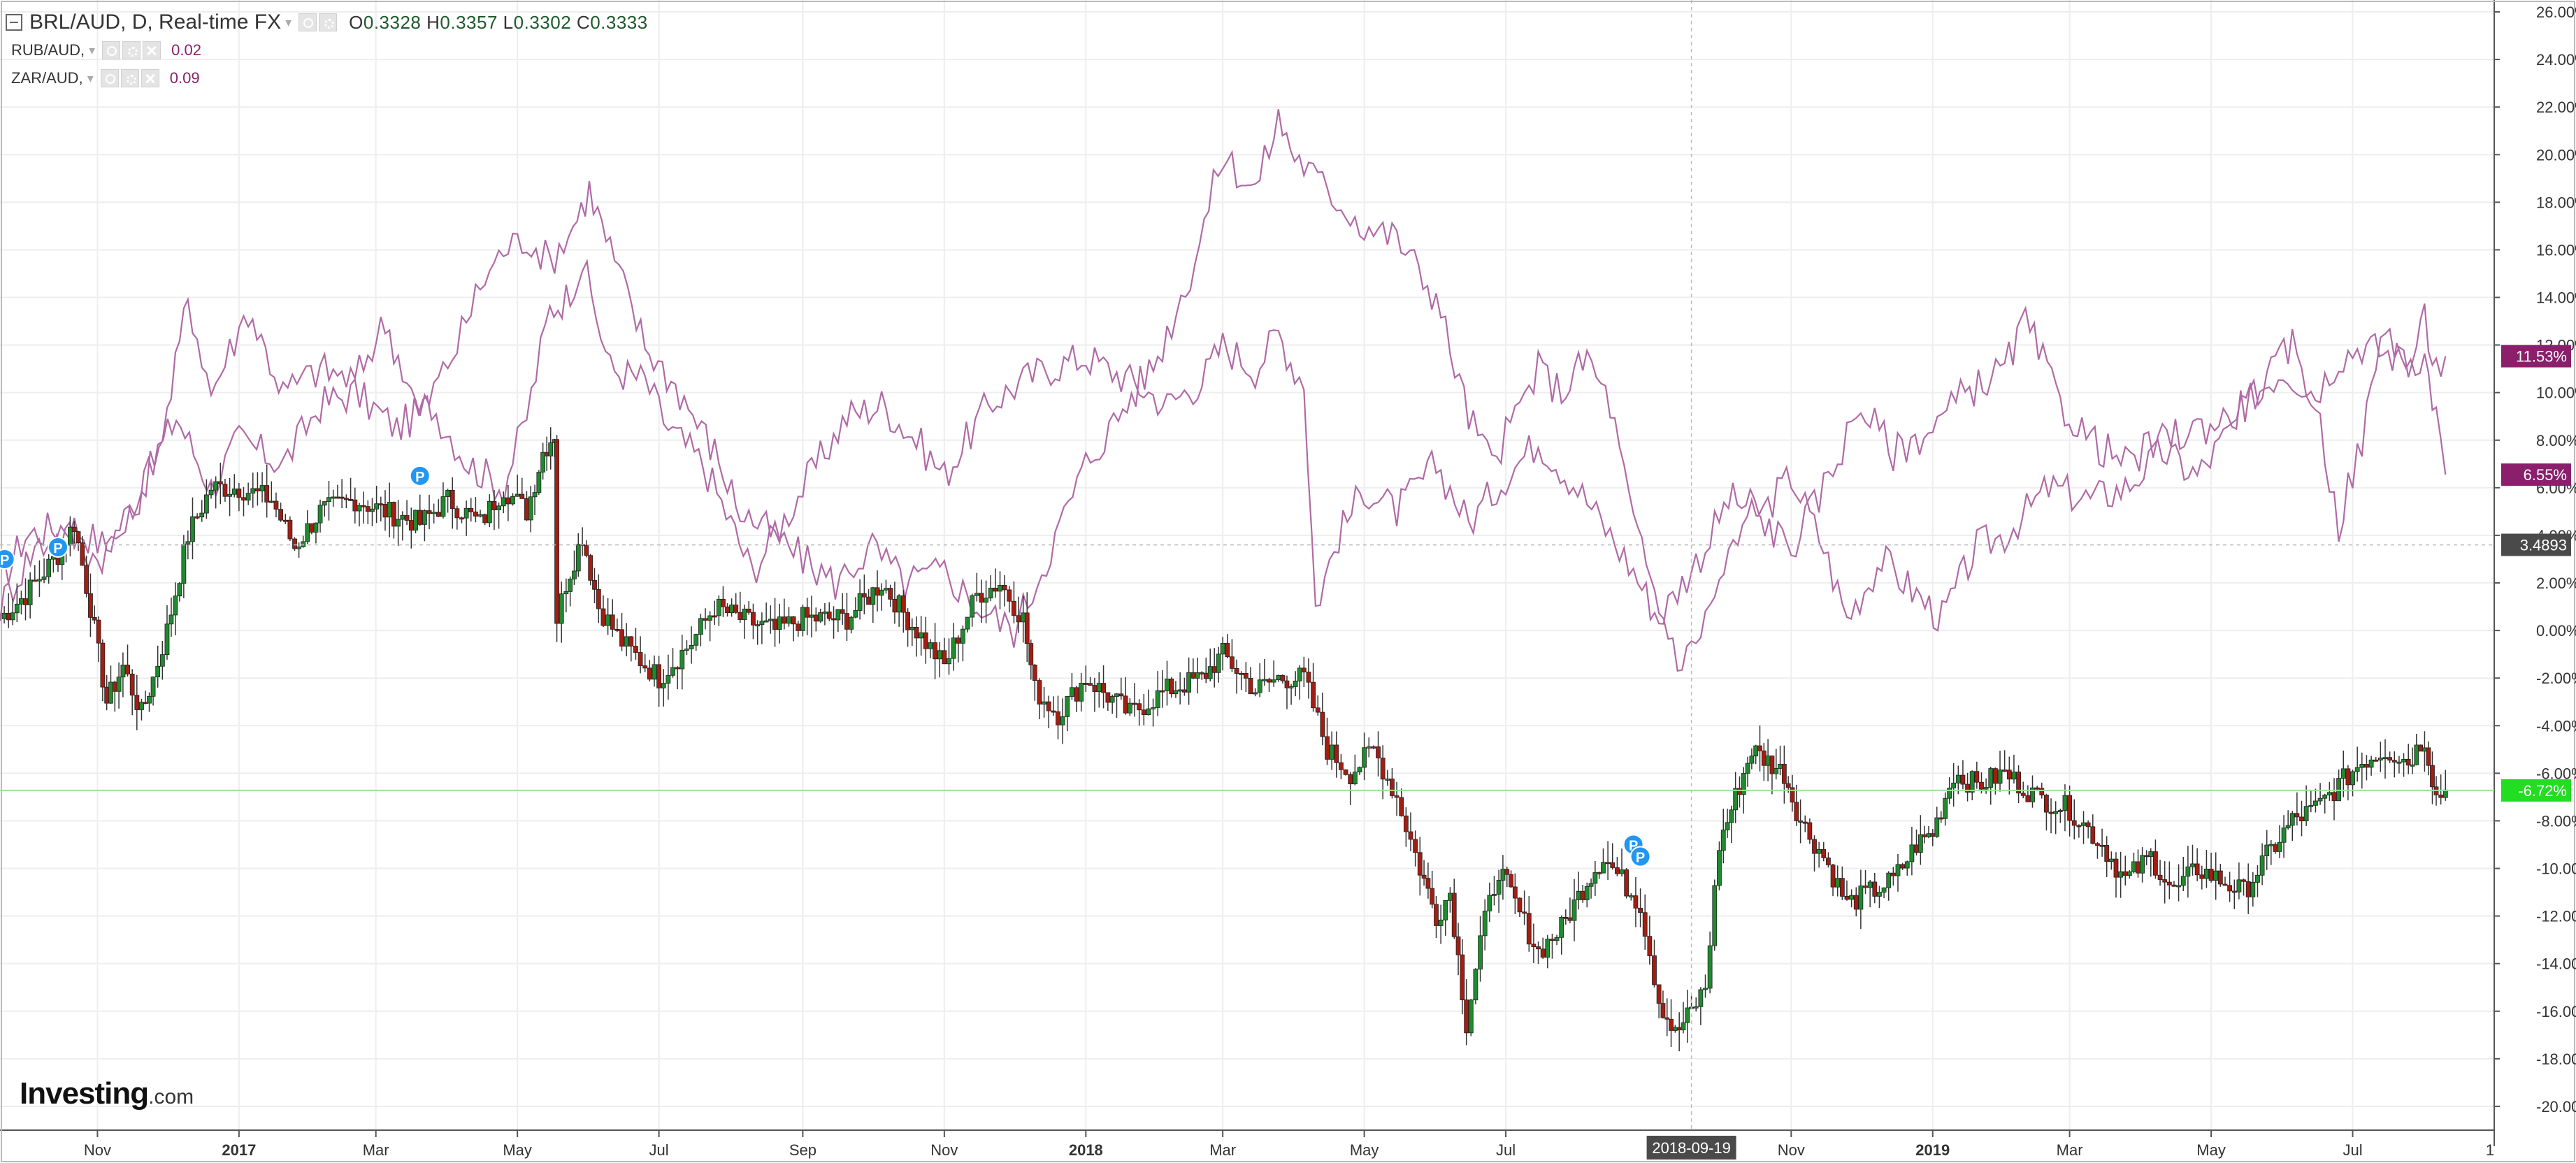  What do you see at coordinates (155, 22) in the screenshot?
I see `main-symbol-label: BRL/AUD, D, Real-time FX` at bounding box center [155, 22].